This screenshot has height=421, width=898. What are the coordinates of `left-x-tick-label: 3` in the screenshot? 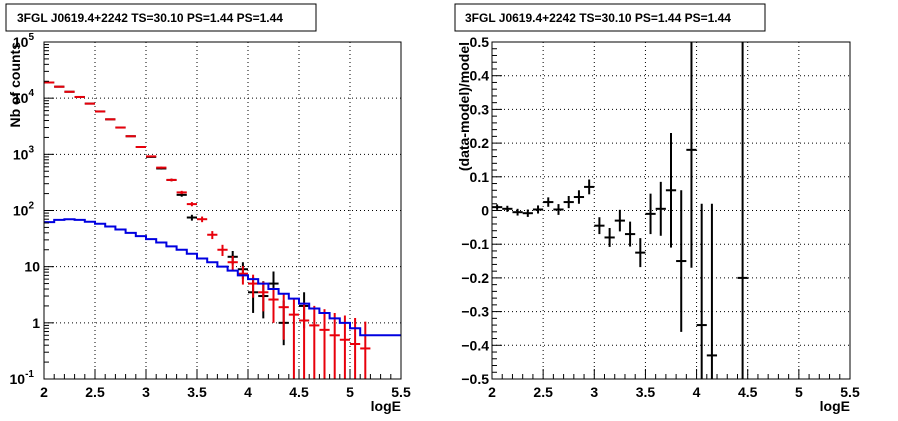 It's located at (146, 392).